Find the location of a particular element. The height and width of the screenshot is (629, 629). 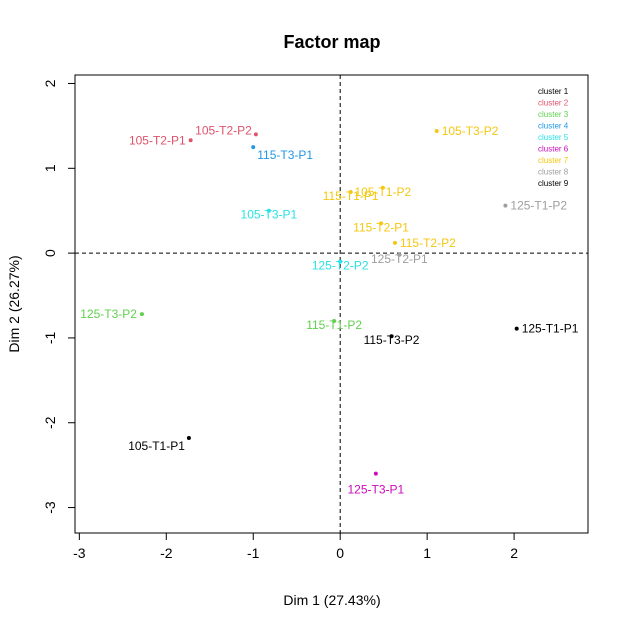

point-label: 115-T3-P1 is located at coordinates (285, 155).